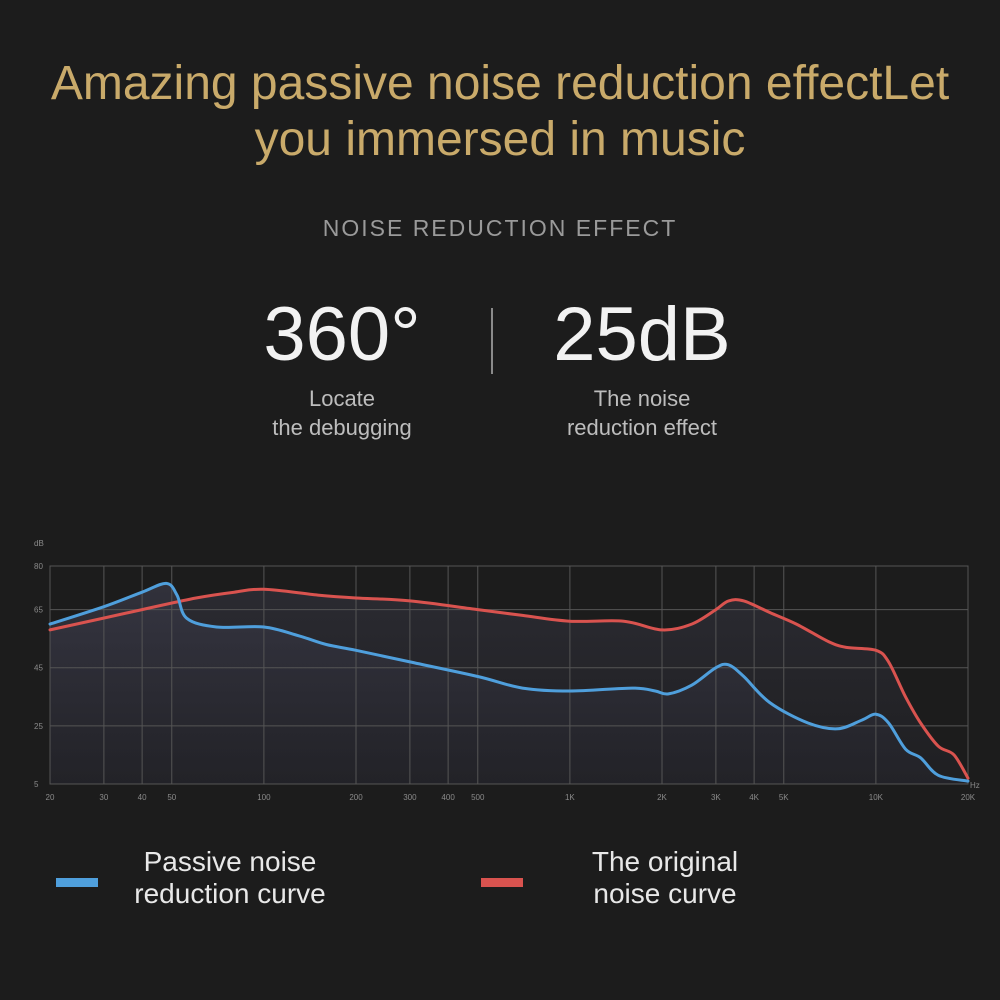 The height and width of the screenshot is (1000, 1000). What do you see at coordinates (876, 797) in the screenshot?
I see `x-tick-label: 10K` at bounding box center [876, 797].